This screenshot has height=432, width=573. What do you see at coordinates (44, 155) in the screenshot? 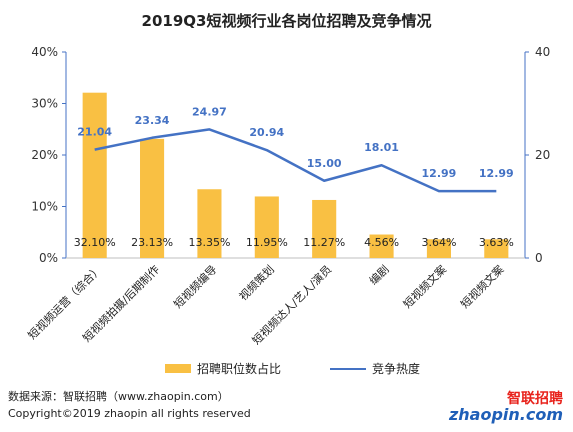
I see `y-left-tick-label: 20%` at bounding box center [44, 155].